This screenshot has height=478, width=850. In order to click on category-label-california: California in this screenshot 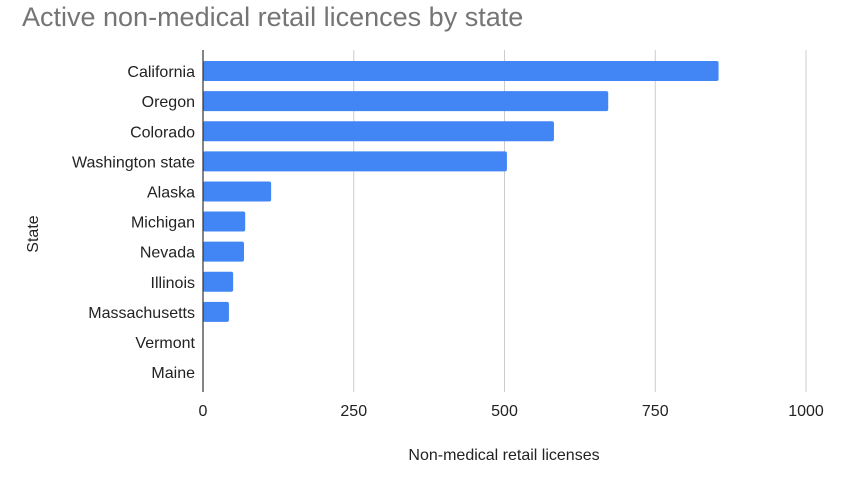, I will do `click(161, 72)`.